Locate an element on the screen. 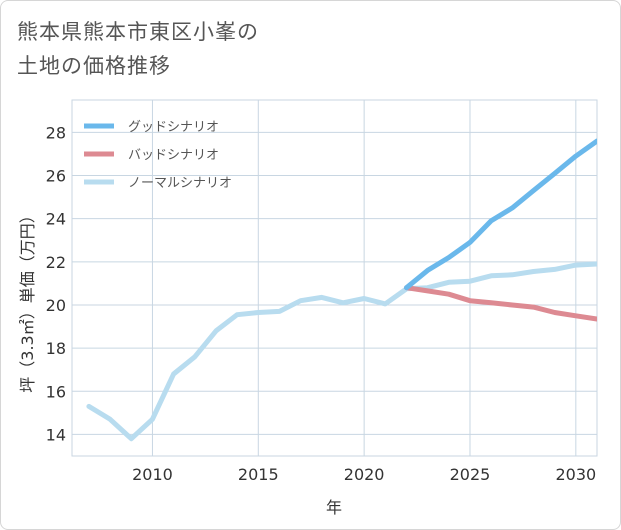 This screenshot has height=530, width=621. y-tick-label: 20 is located at coordinates (56, 305).